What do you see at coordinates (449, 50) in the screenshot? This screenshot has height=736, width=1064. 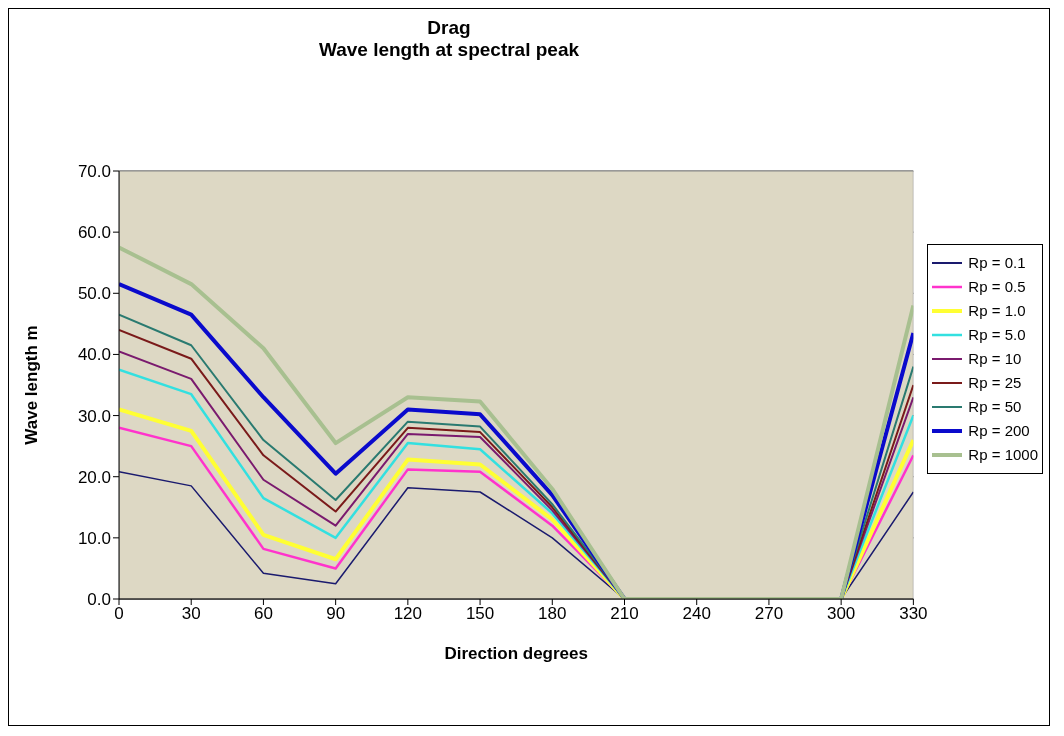 I see `chart-subtitle: Wave length at spectral peak` at bounding box center [449, 50].